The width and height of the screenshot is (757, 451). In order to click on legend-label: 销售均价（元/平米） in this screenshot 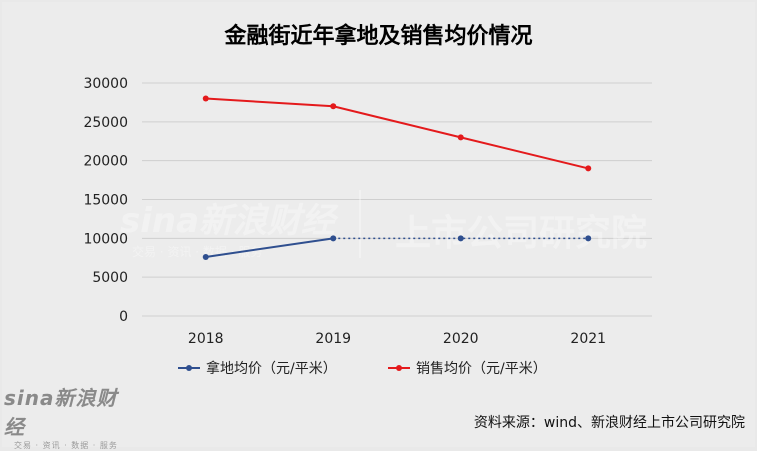, I will do `click(481, 369)`.